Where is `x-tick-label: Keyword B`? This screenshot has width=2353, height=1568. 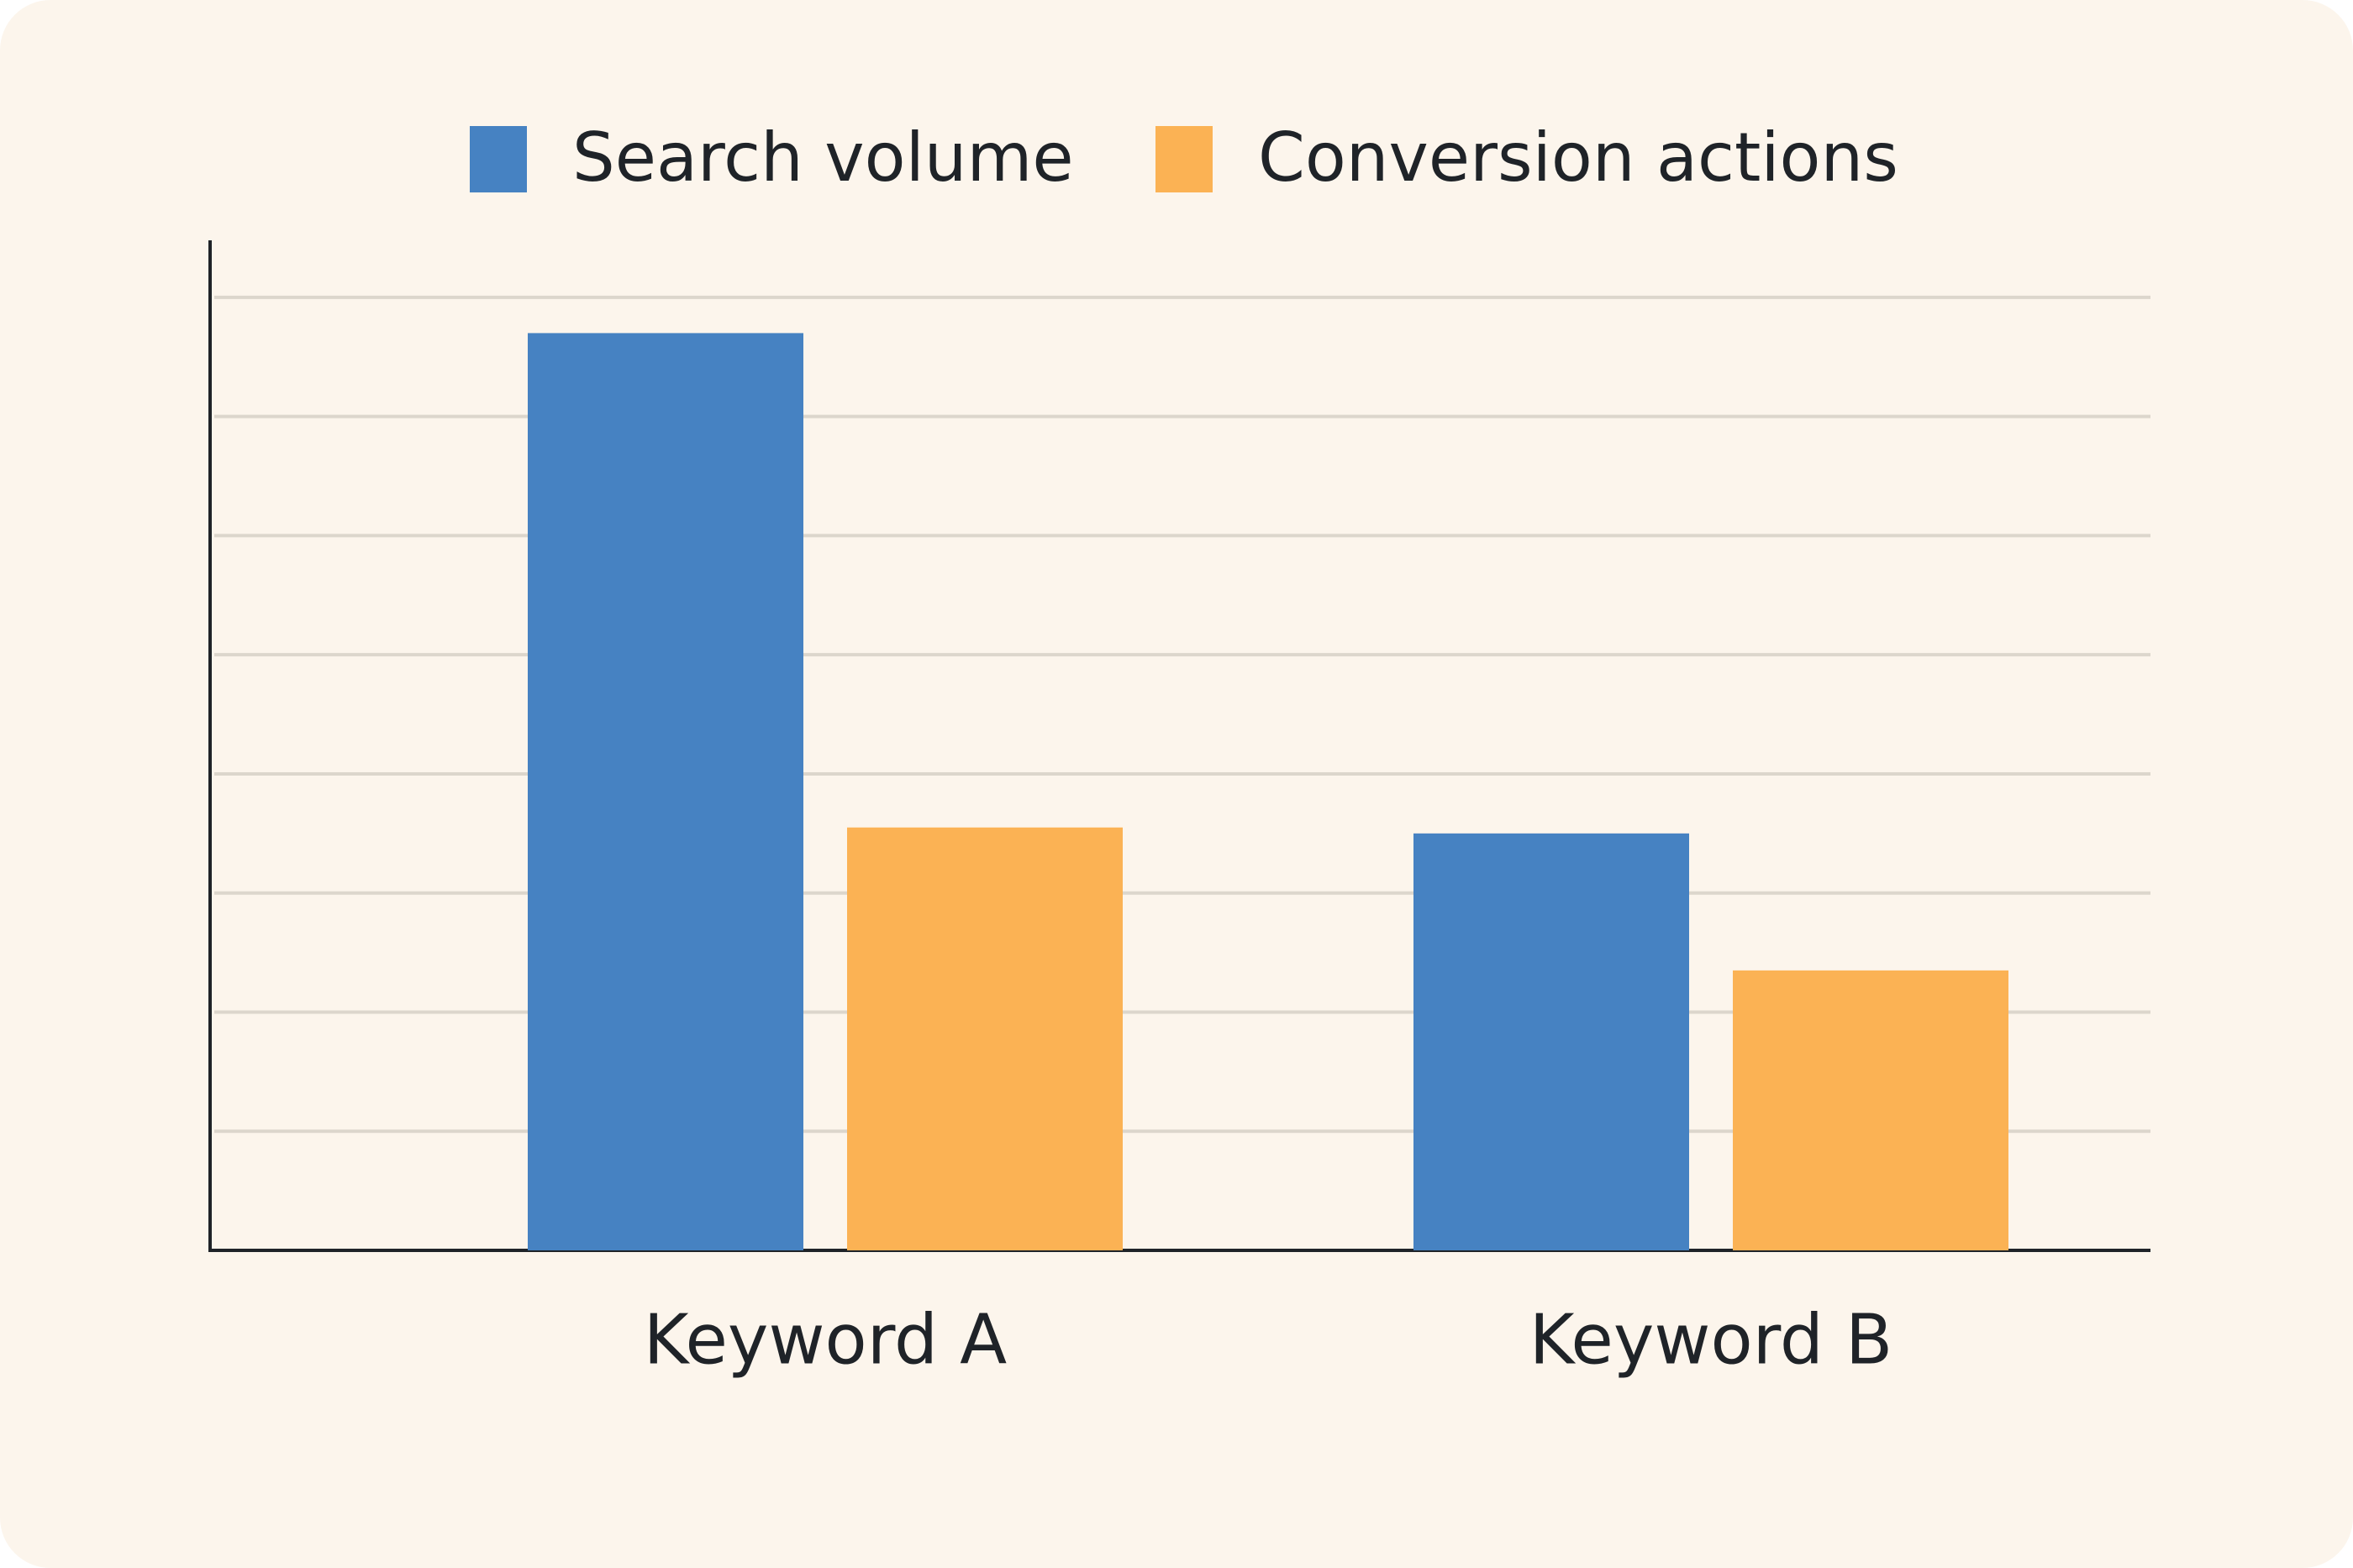
x-tick-label: Keyword B is located at coordinates (1711, 1340).